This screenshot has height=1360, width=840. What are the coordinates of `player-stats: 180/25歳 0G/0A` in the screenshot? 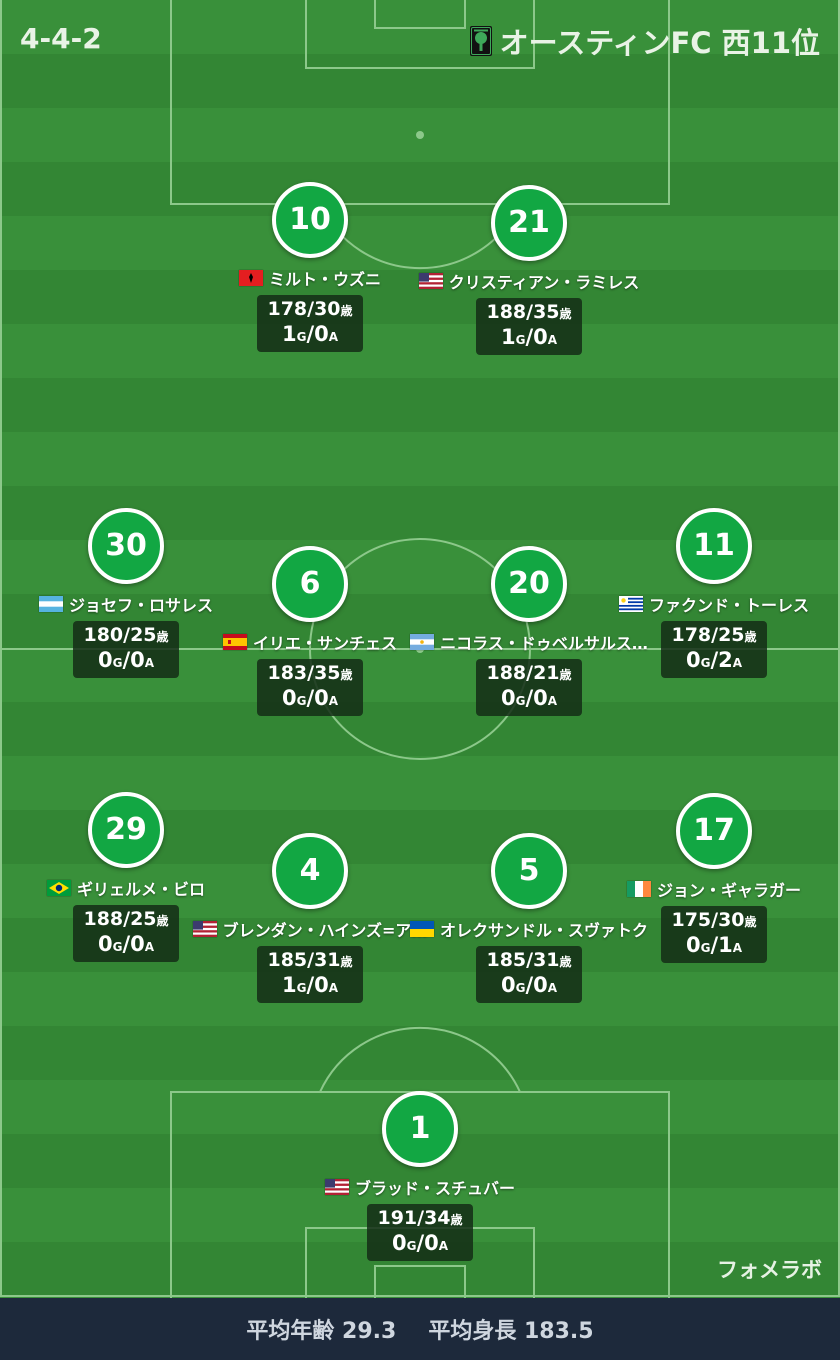 It's located at (126, 649).